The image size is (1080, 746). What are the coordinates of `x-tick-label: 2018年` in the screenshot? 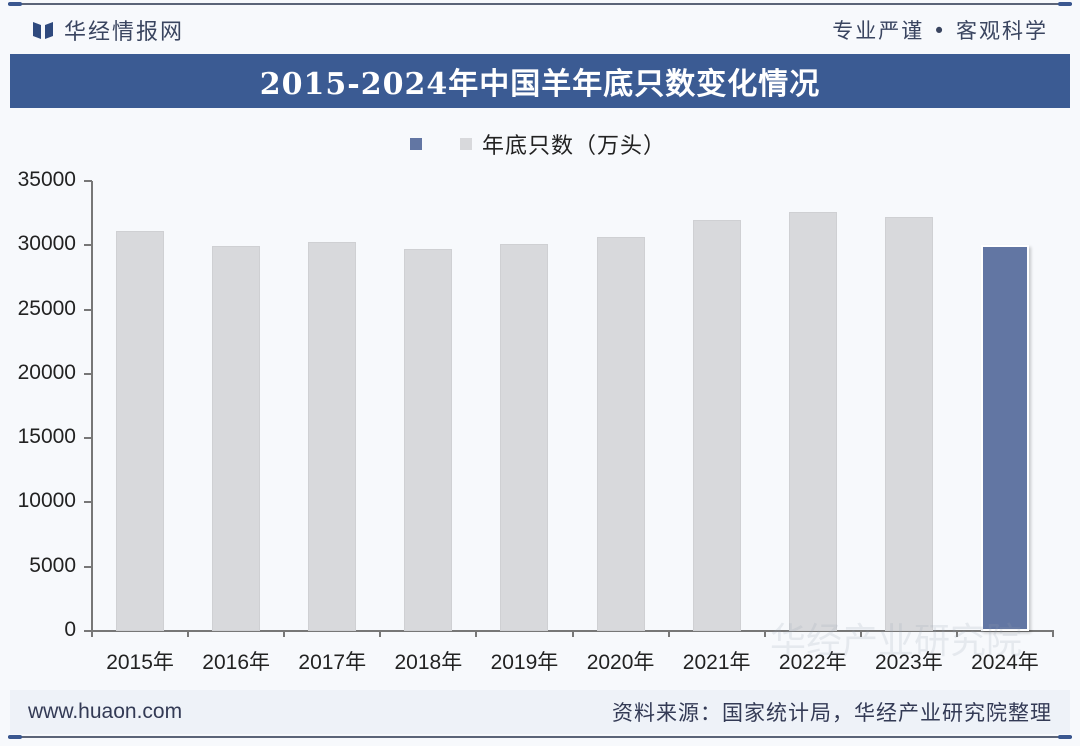 It's located at (428, 662).